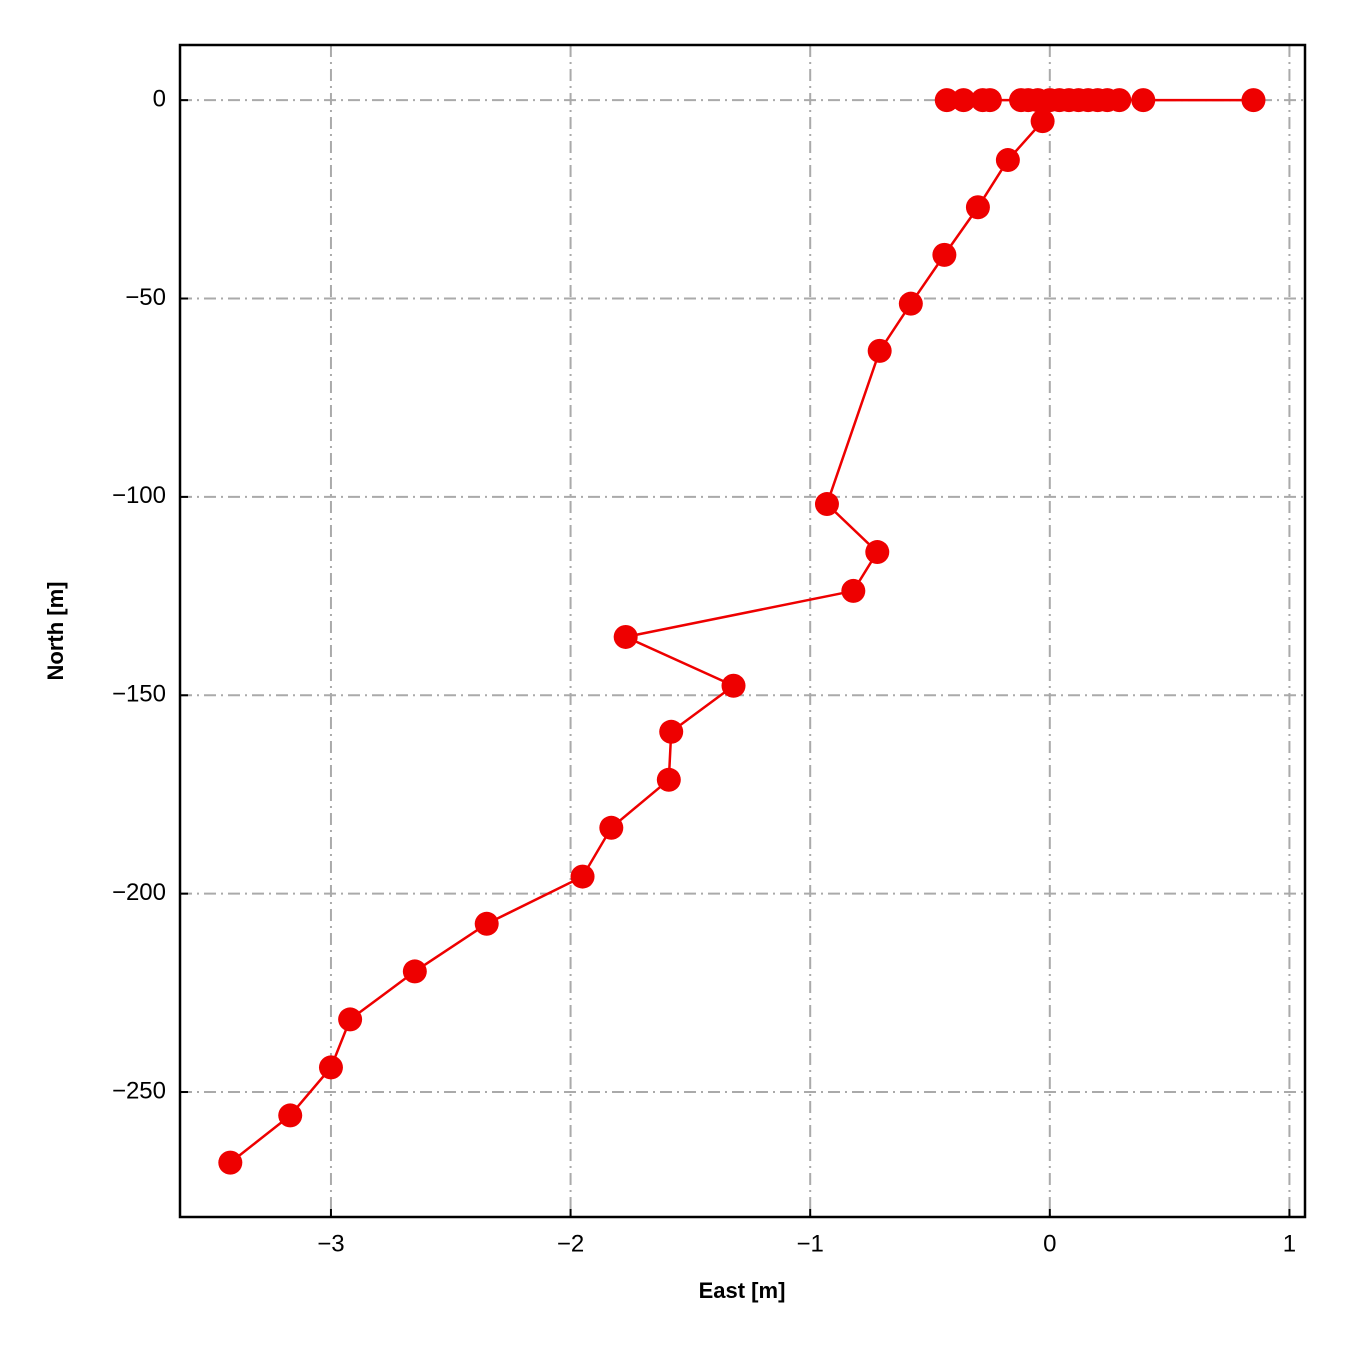 The width and height of the screenshot is (1350, 1350). Describe the element at coordinates (139, 1090) in the screenshot. I see `y-tick-label: −250` at that location.